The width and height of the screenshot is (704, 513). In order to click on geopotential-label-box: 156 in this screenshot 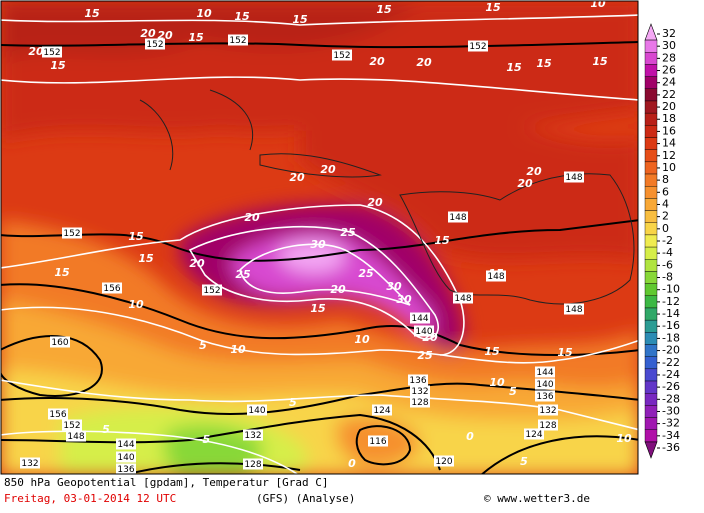, I will do `click(58, 414)`.